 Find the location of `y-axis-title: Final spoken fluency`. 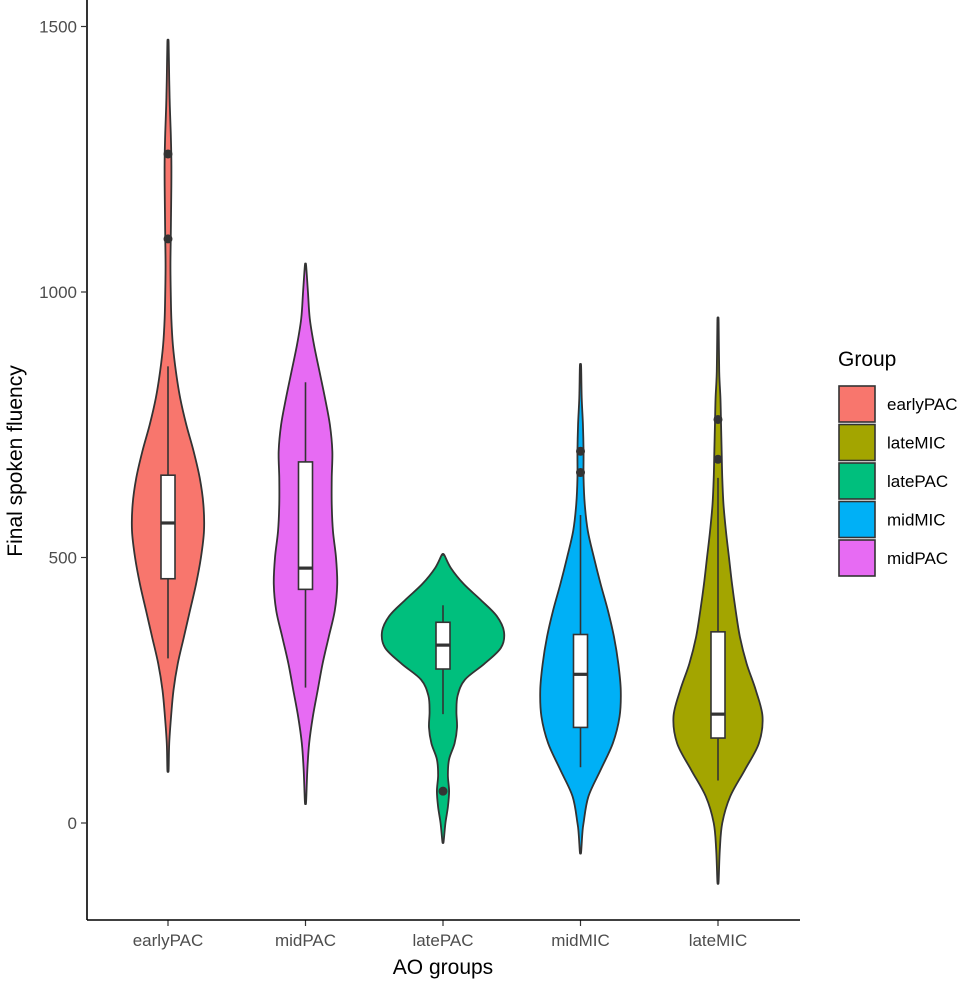

y-axis-title: Final spoken fluency is located at coordinates (15, 461).